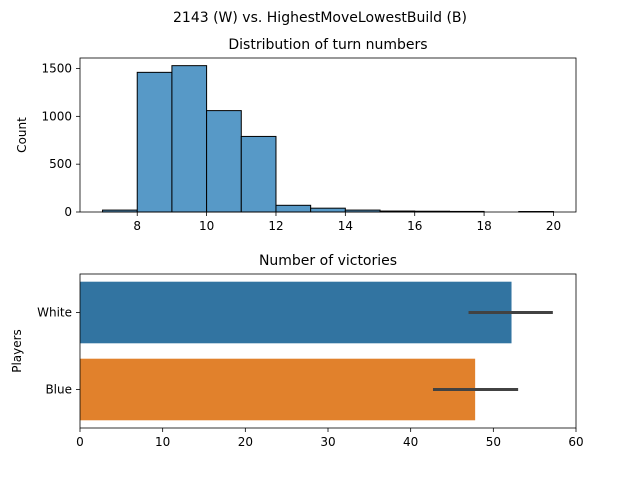  I want to click on victories-x-tick-label: 0, so click(80, 442).